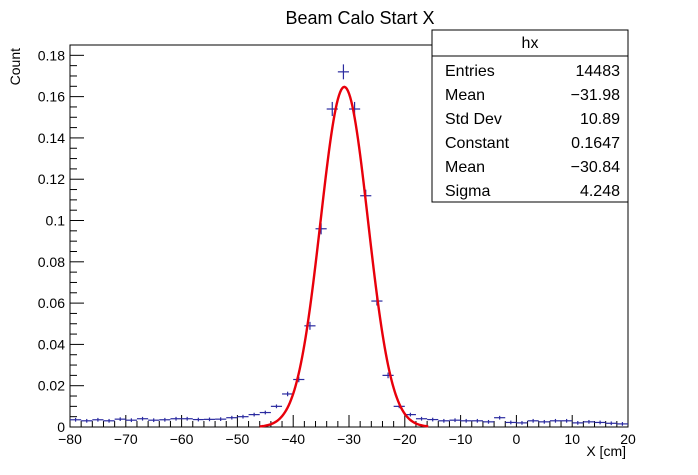  I want to click on stats-row-label: Std Dev, so click(473, 119).